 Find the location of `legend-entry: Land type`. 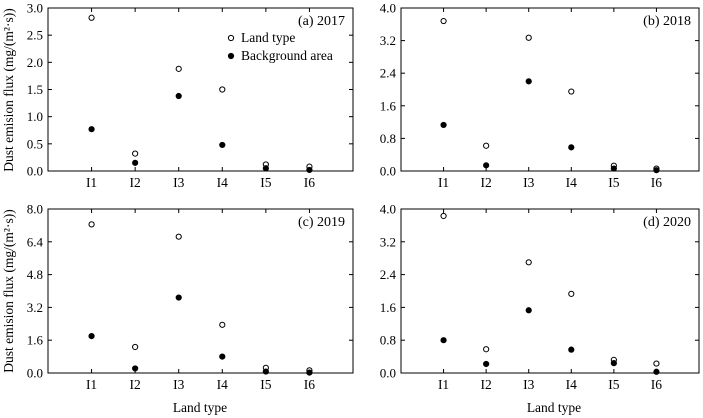

legend-entry: Land type is located at coordinates (268, 37).